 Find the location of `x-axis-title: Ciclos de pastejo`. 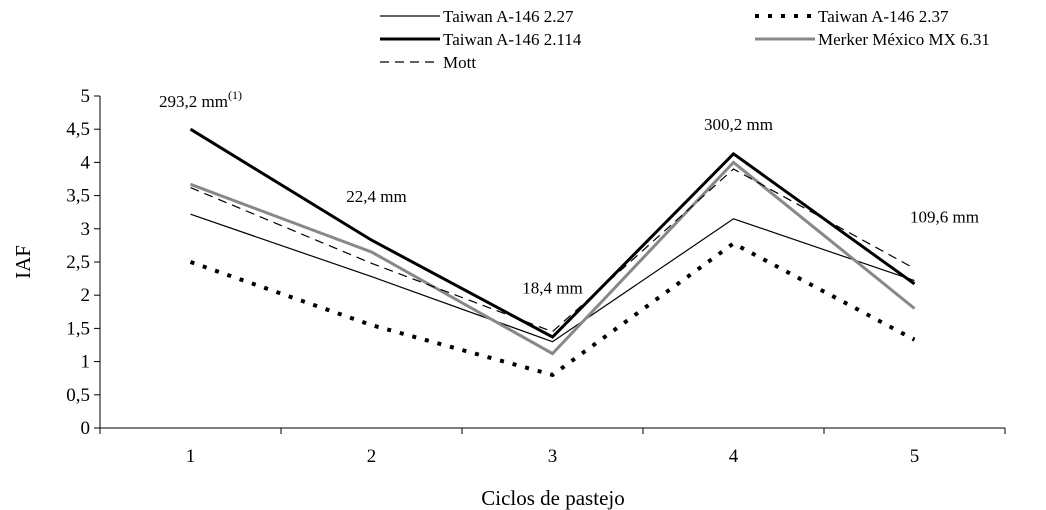

x-axis-title: Ciclos de pastejo is located at coordinates (552, 498).